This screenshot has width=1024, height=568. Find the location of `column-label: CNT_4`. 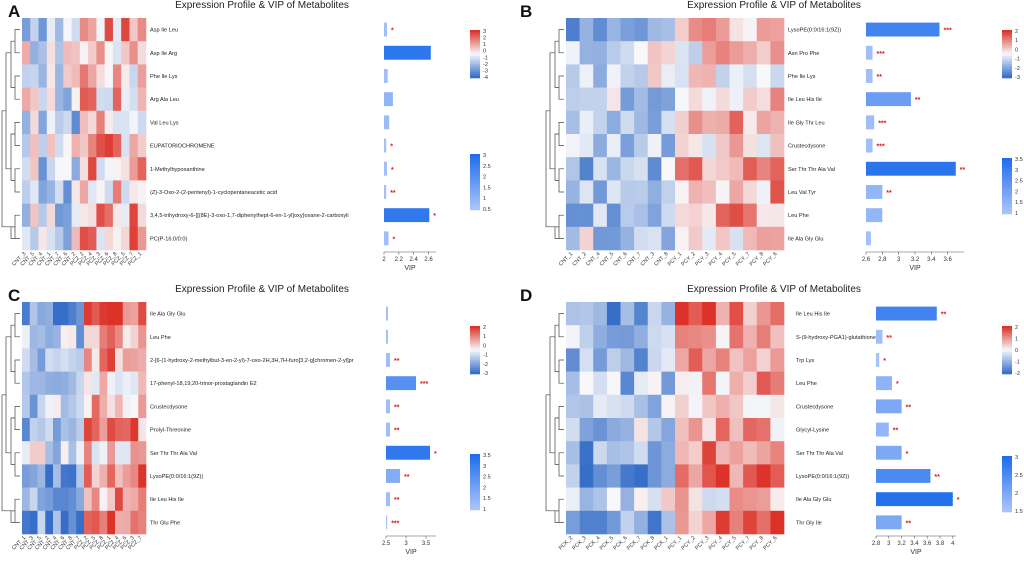

column-label: CNT_4 is located at coordinates (593, 259).